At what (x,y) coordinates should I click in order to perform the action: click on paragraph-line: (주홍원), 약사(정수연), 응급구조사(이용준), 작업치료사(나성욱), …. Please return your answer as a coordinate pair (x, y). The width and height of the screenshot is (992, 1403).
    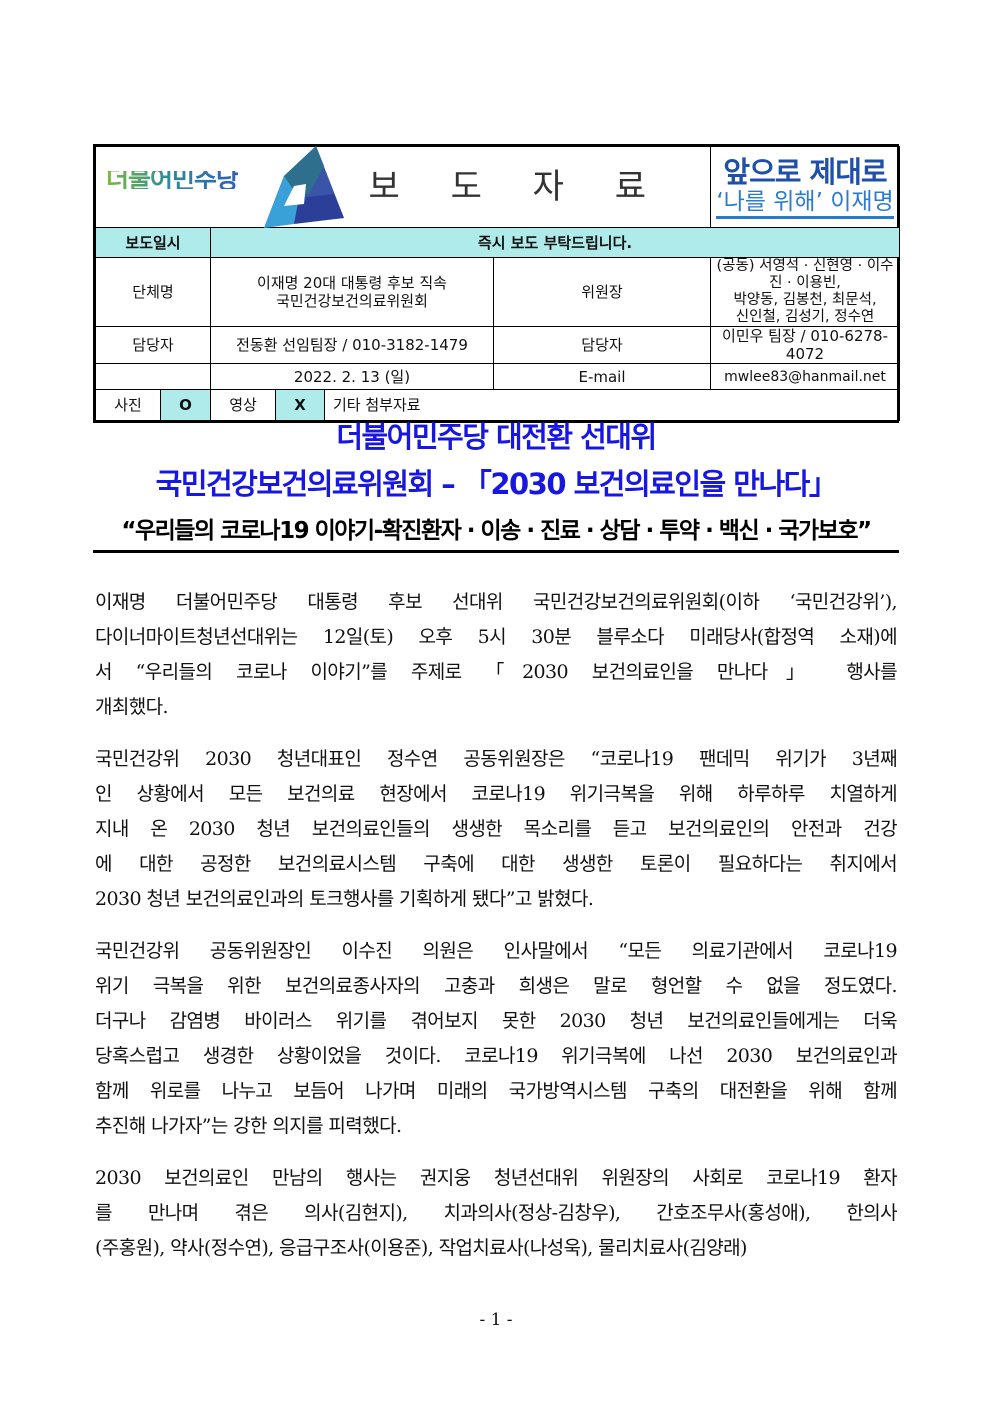
    Looking at the image, I should click on (421, 1248).